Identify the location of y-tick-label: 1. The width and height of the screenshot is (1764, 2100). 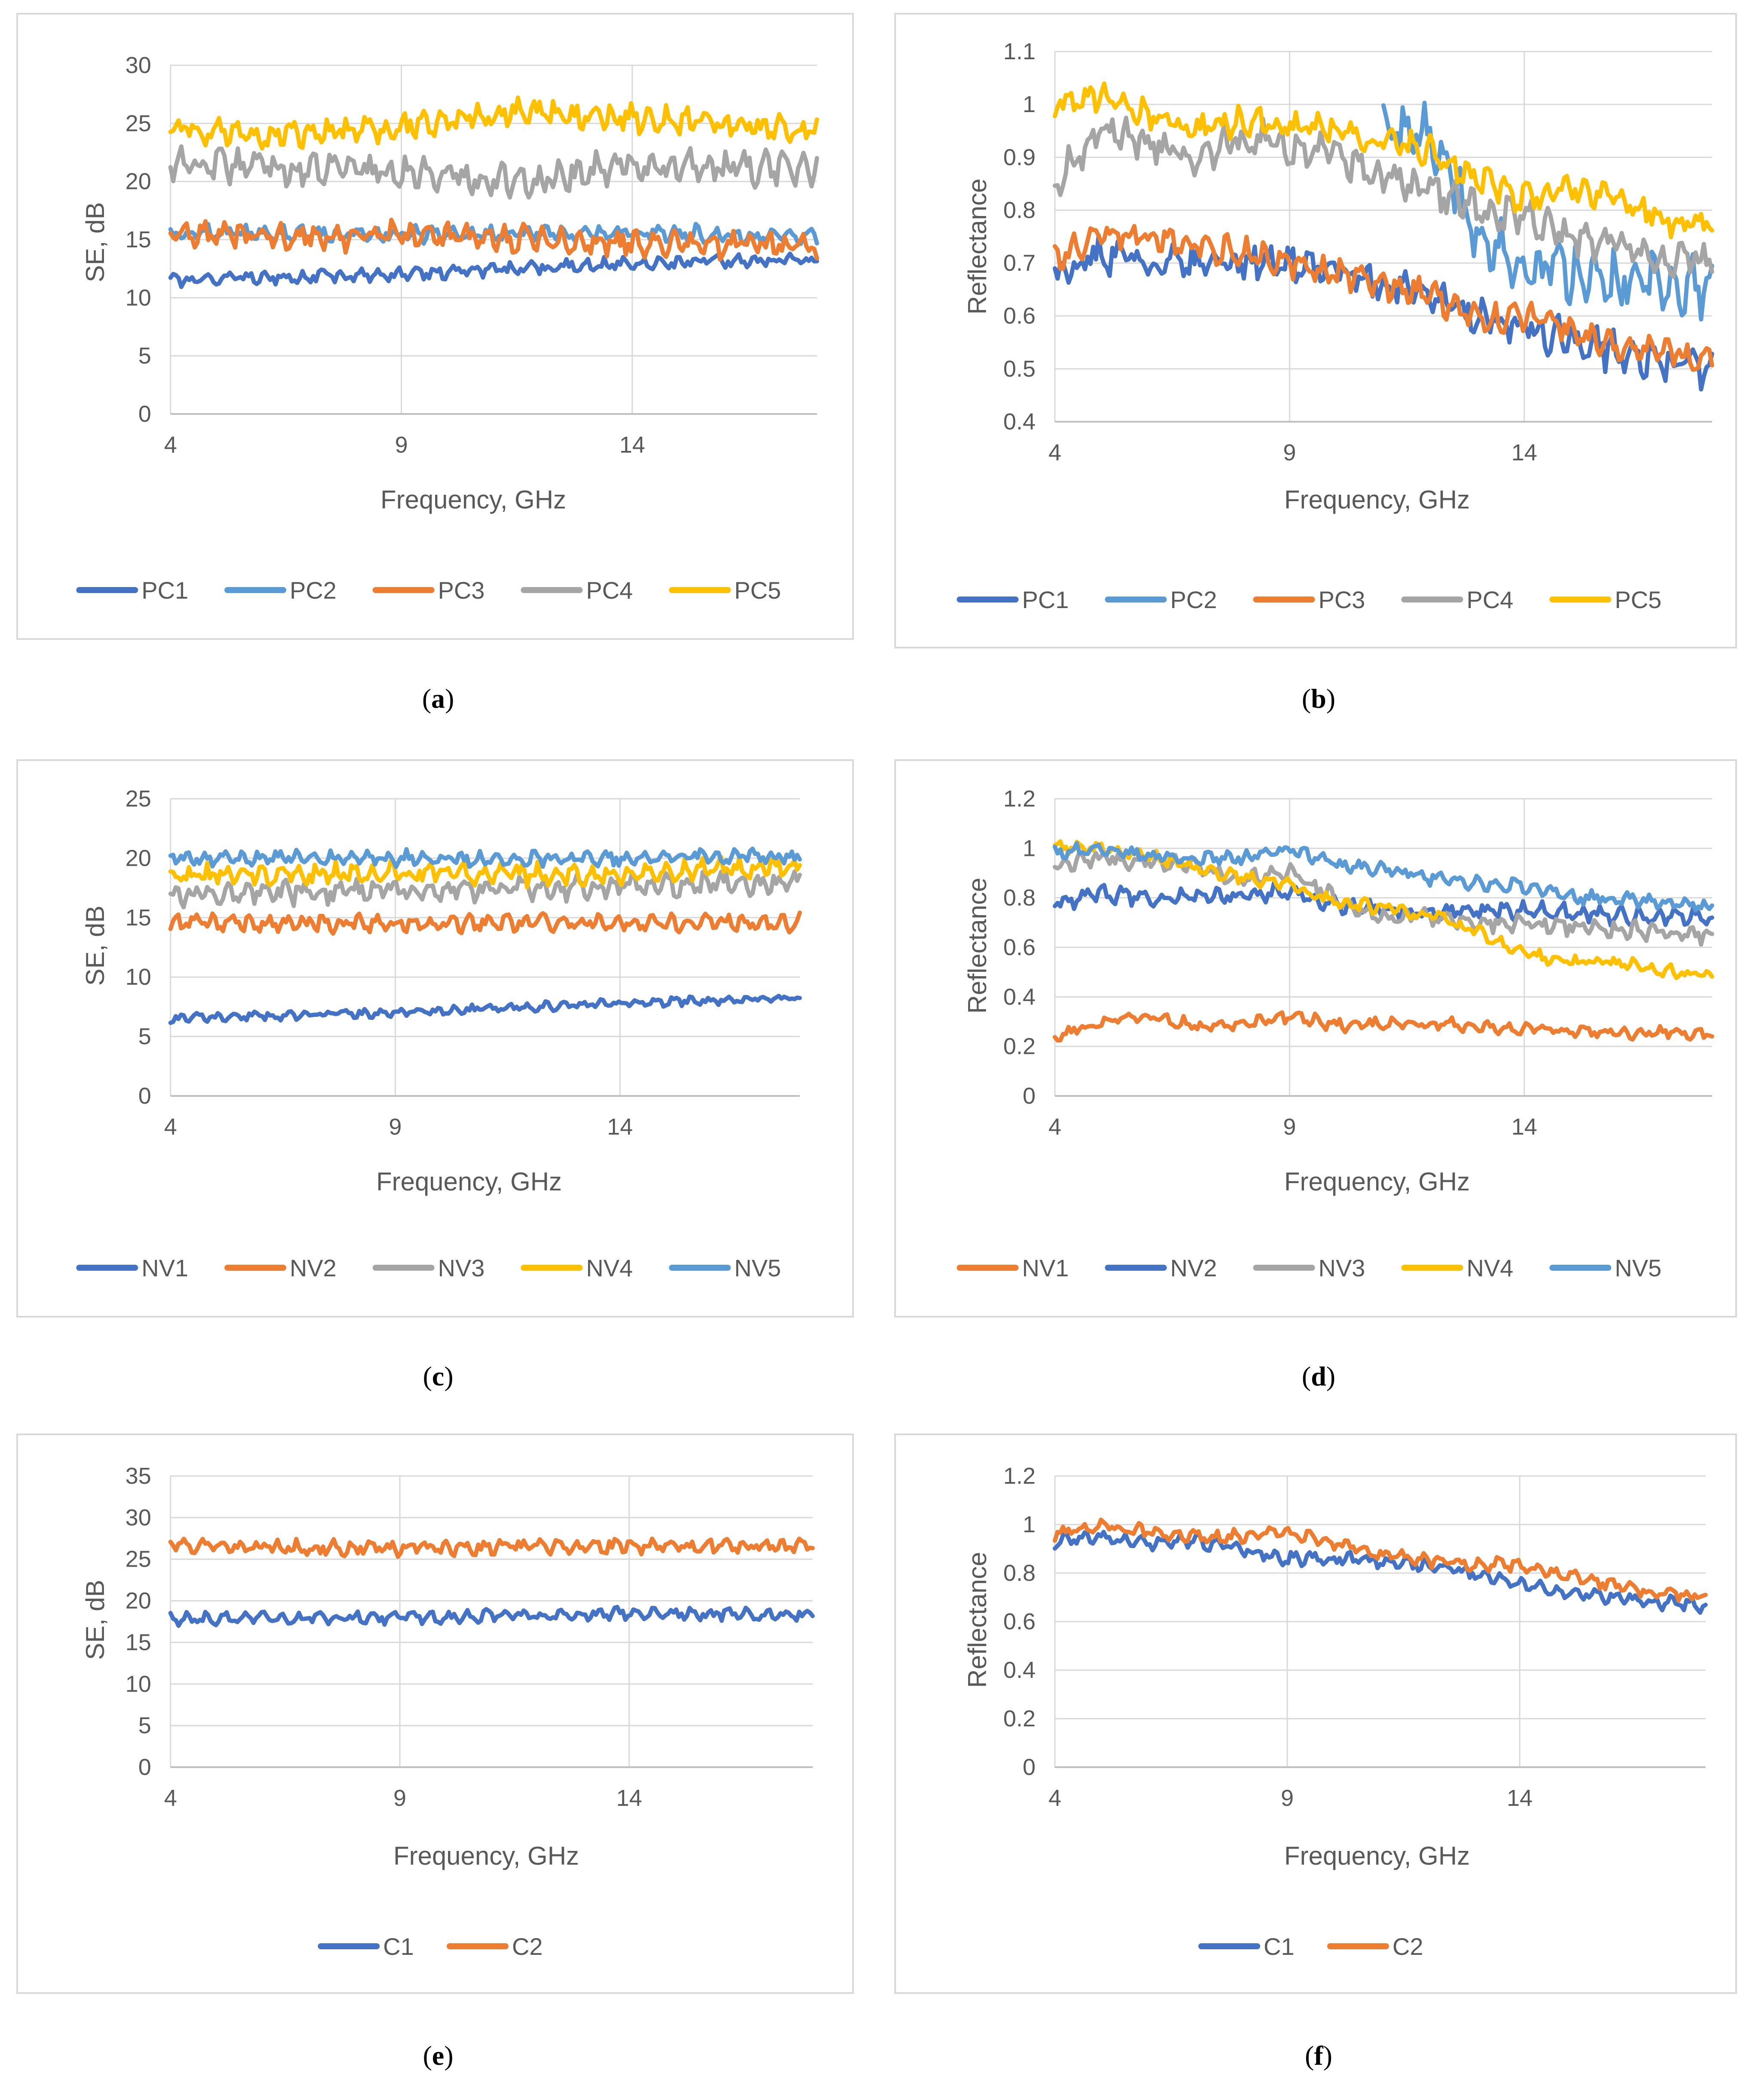
(1029, 848).